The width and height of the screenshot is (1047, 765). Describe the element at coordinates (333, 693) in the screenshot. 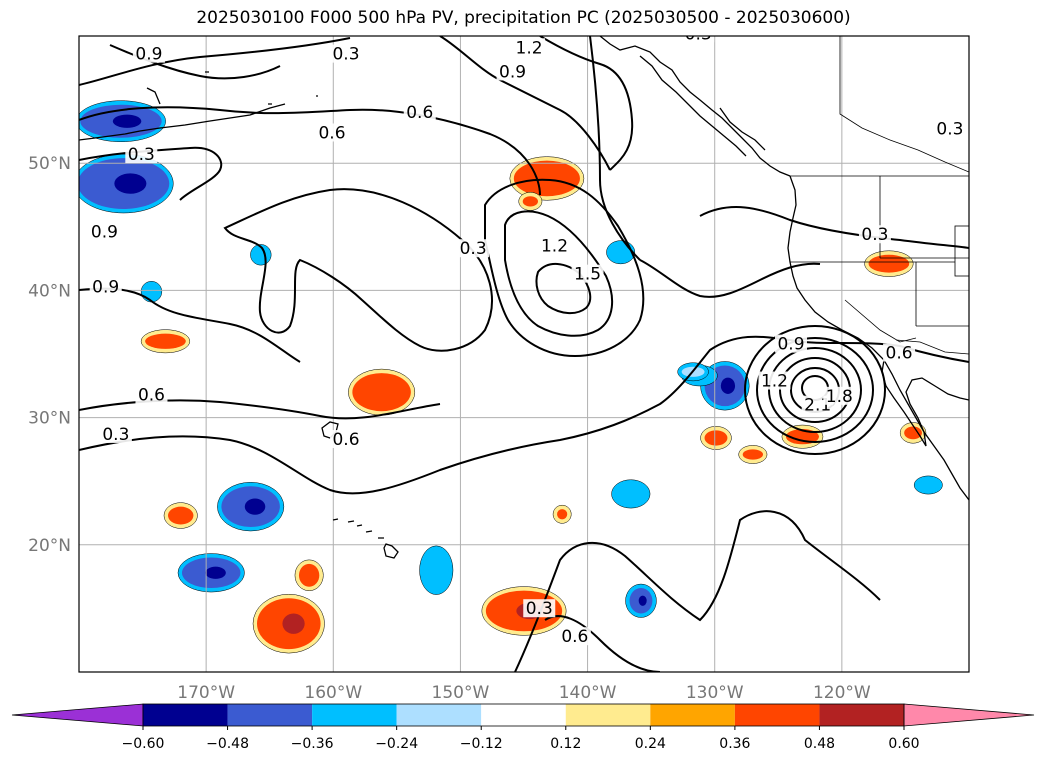

I see `lon-tick-label: 160°W` at that location.